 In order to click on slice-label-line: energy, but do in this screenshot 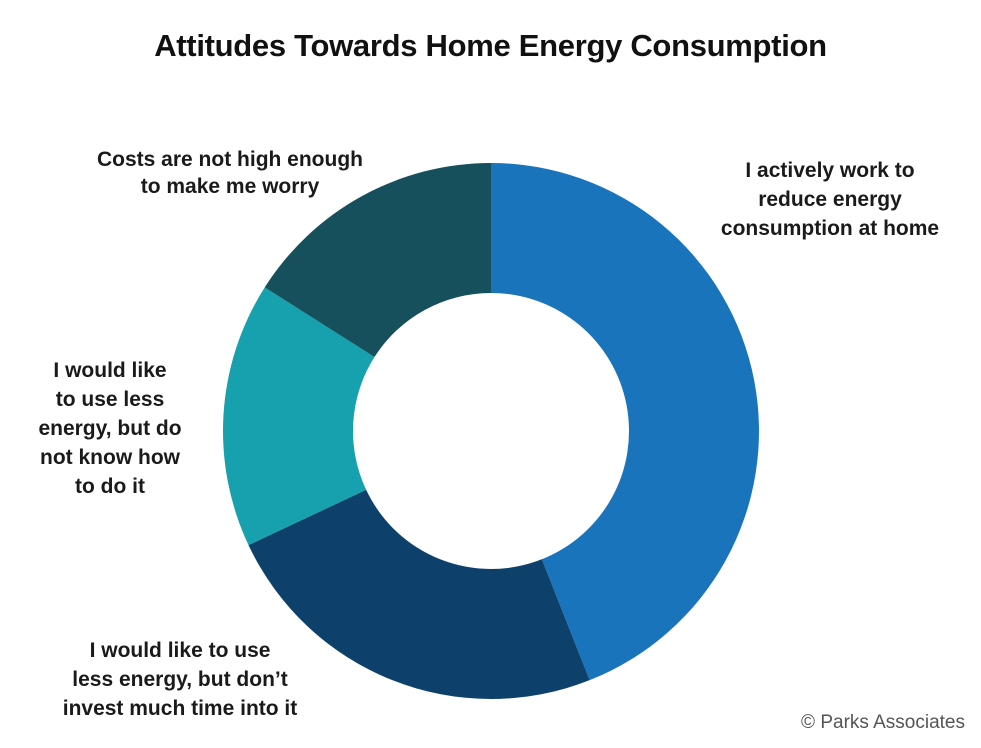, I will do `click(110, 428)`.